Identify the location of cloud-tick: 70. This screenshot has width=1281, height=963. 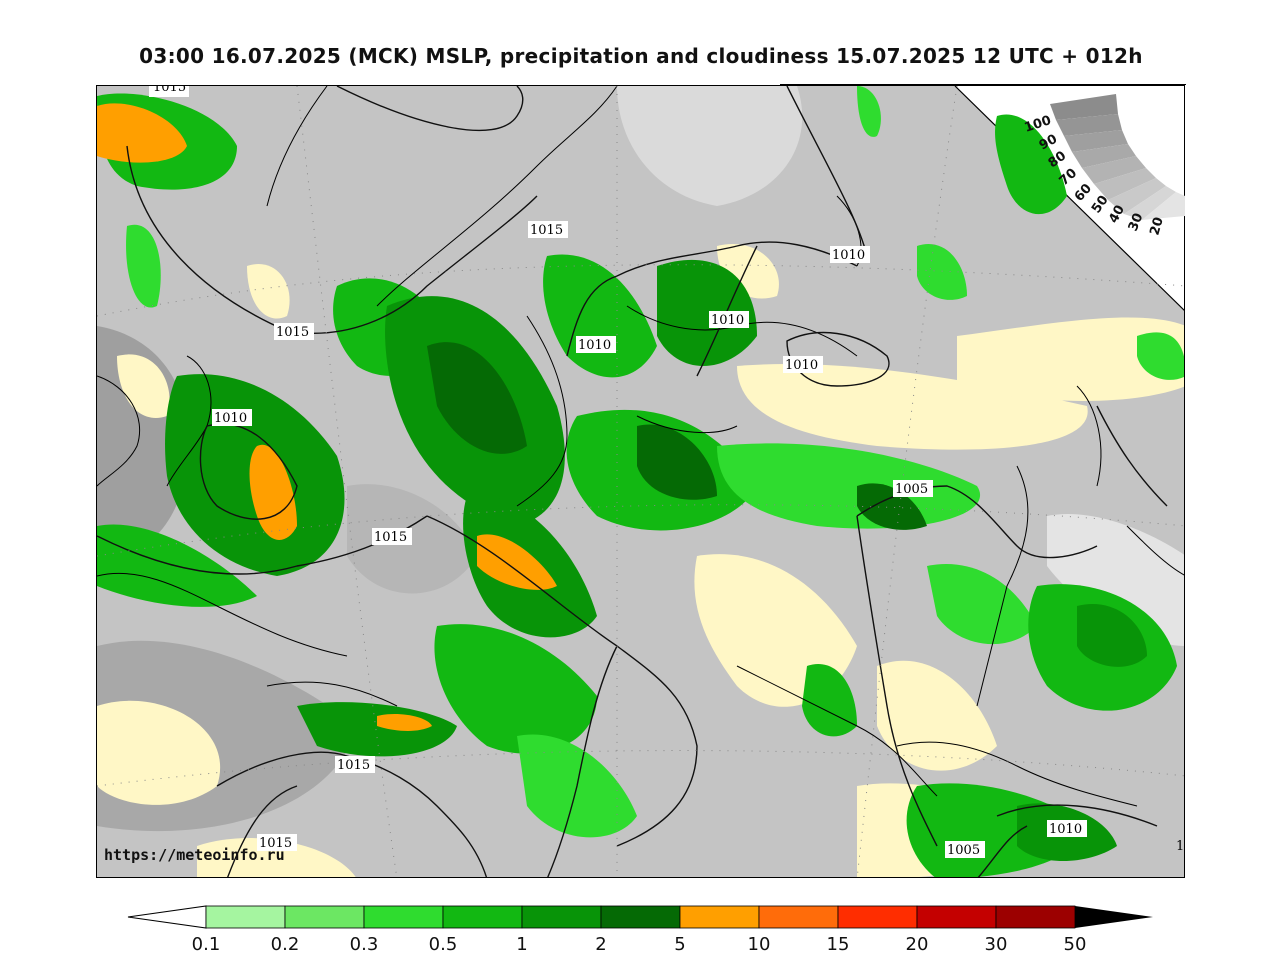
(1068, 177).